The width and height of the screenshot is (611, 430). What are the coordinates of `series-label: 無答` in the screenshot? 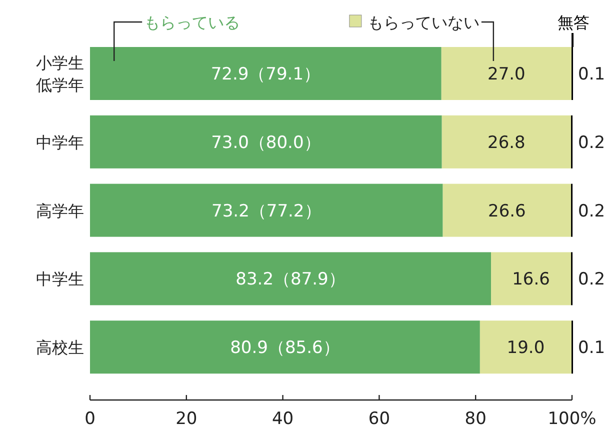 It's located at (574, 22).